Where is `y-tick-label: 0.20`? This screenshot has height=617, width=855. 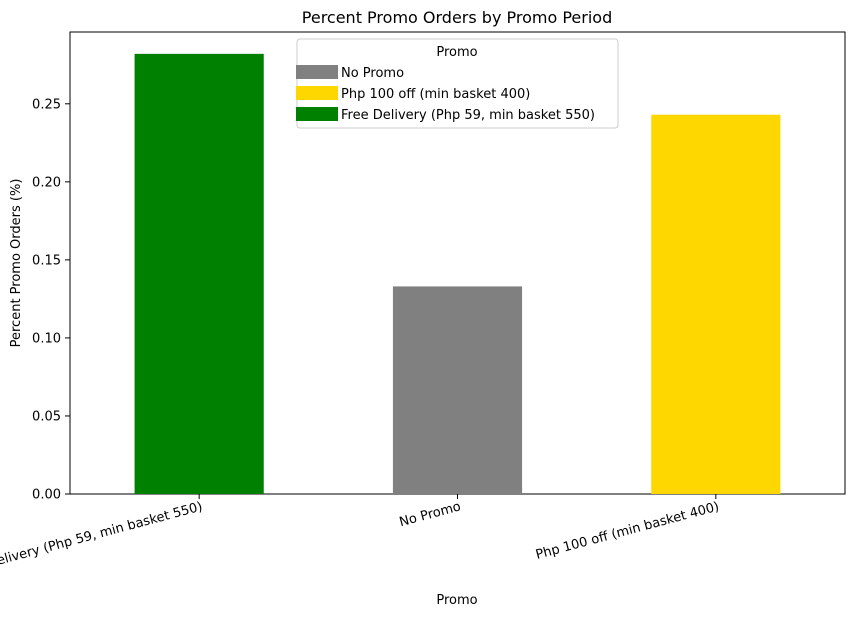 y-tick-label: 0.20 is located at coordinates (46, 182).